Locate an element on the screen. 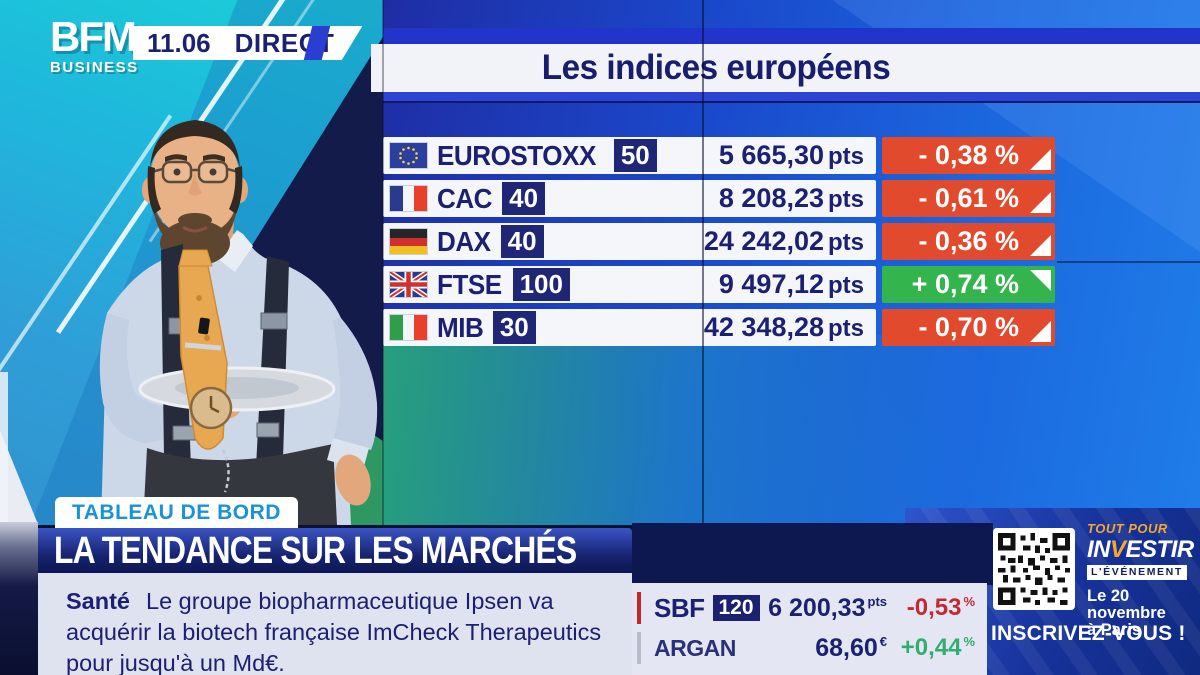  eu-flag-icon is located at coordinates (408, 155).